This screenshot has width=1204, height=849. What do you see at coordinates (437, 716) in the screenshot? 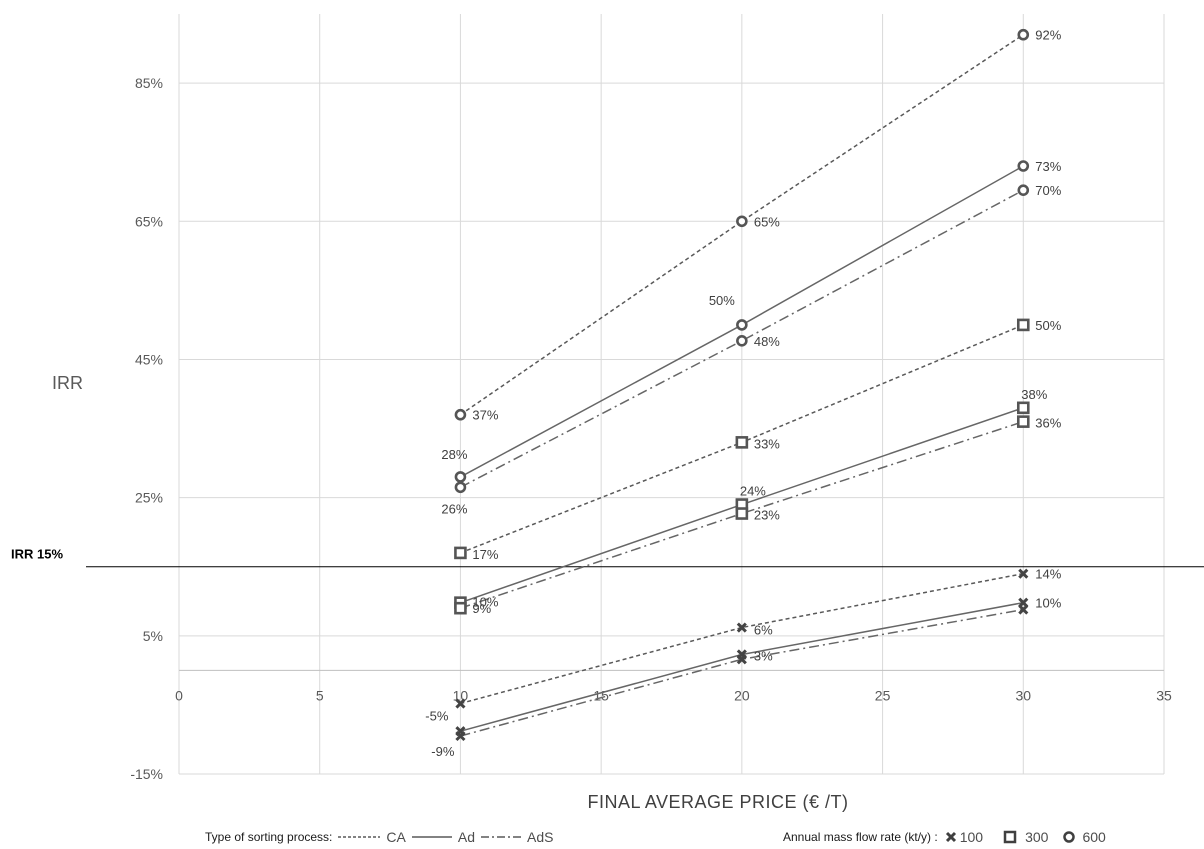
I see `data-label: -5%` at bounding box center [437, 716].